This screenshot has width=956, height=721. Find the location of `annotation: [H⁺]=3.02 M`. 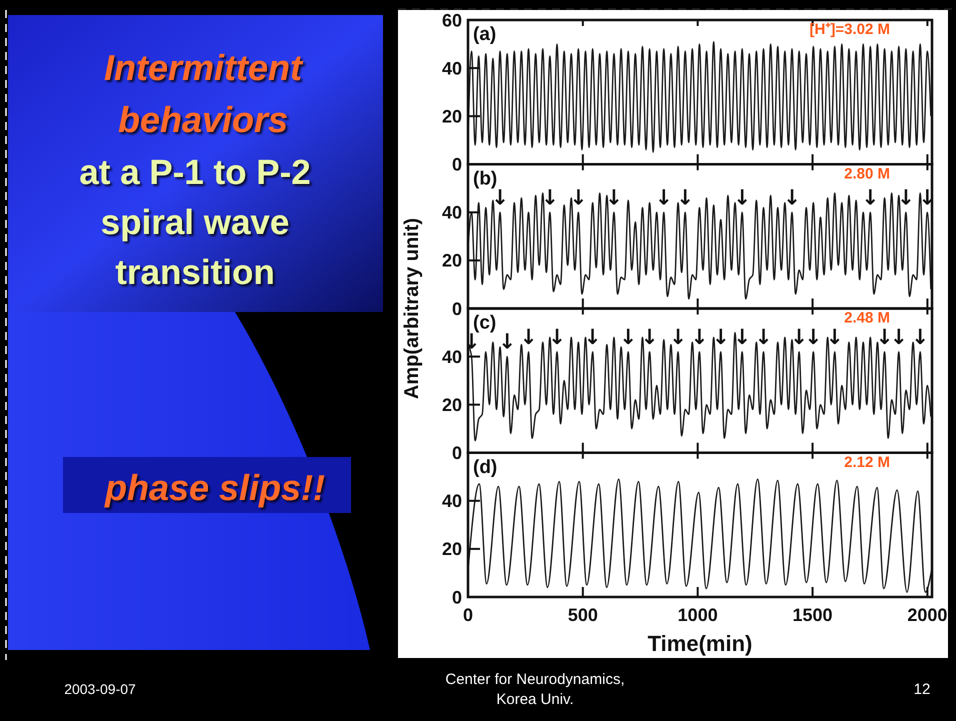

annotation: [H⁺]=3.02 M is located at coordinates (850, 29).